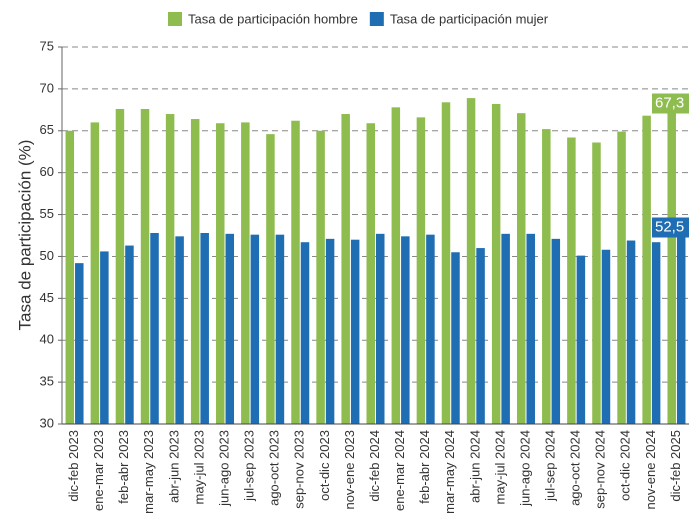 Image resolution: width=689 pixels, height=520 pixels. Describe the element at coordinates (47, 45) in the screenshot. I see `y-tick-label: 75` at that location.